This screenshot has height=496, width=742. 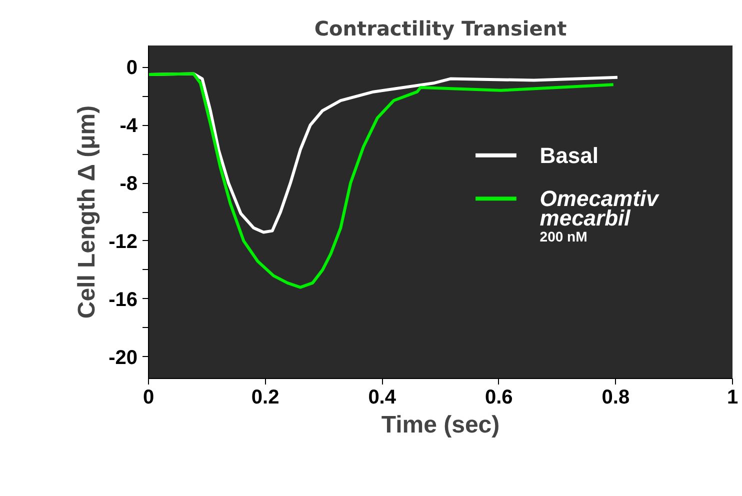 What do you see at coordinates (564, 236) in the screenshot?
I see `annotation: 200 nM` at bounding box center [564, 236].